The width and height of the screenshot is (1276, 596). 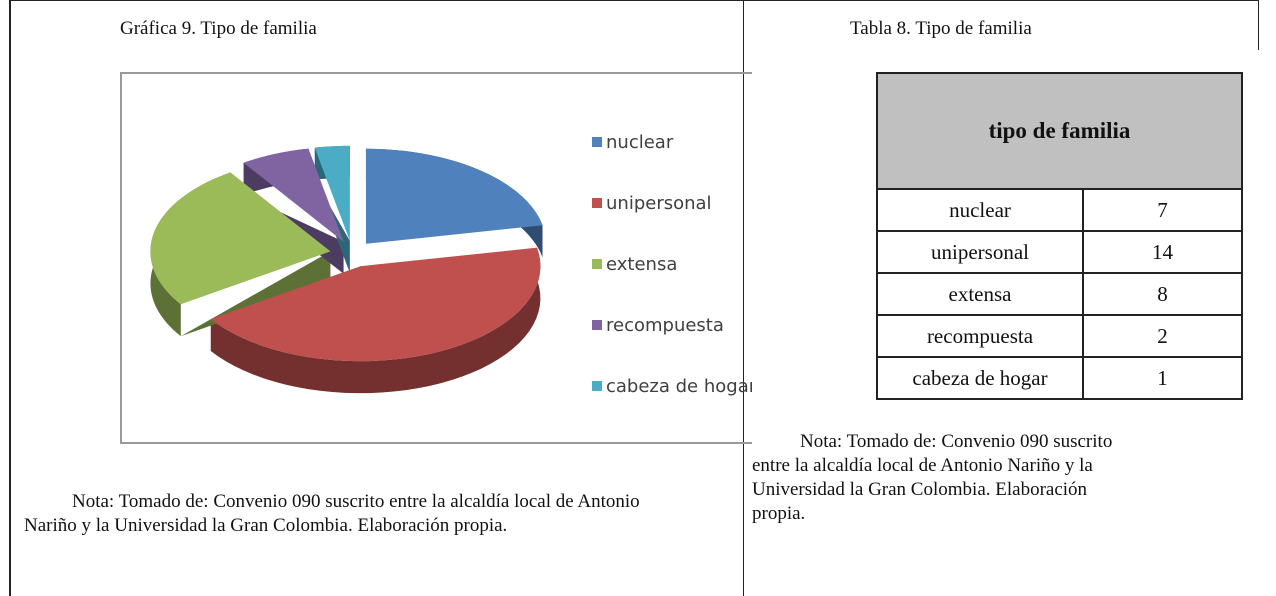 What do you see at coordinates (1162, 210) in the screenshot?
I see `count-cell: 7` at bounding box center [1162, 210].